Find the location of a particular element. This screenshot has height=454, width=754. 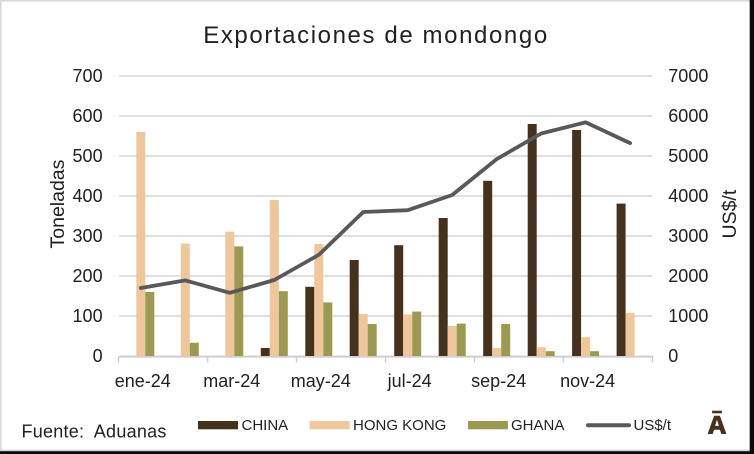

svg-text: 400 is located at coordinates (88, 196).